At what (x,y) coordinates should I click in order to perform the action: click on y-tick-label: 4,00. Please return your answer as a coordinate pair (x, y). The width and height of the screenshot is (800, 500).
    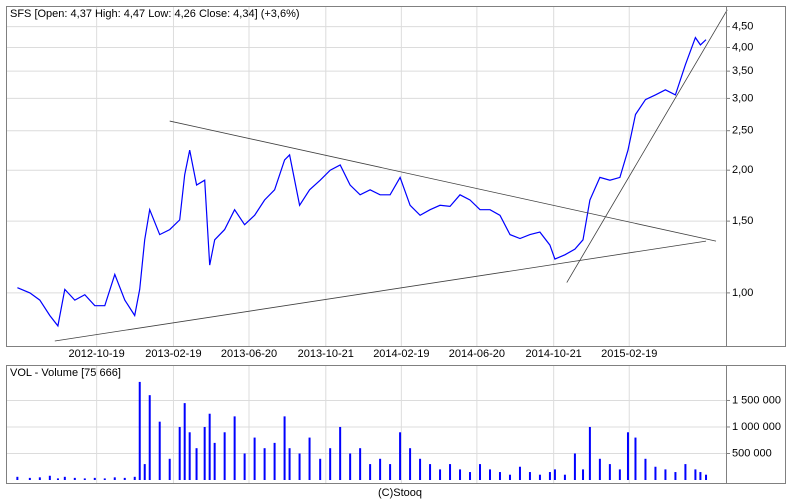
    Looking at the image, I should click on (742, 47).